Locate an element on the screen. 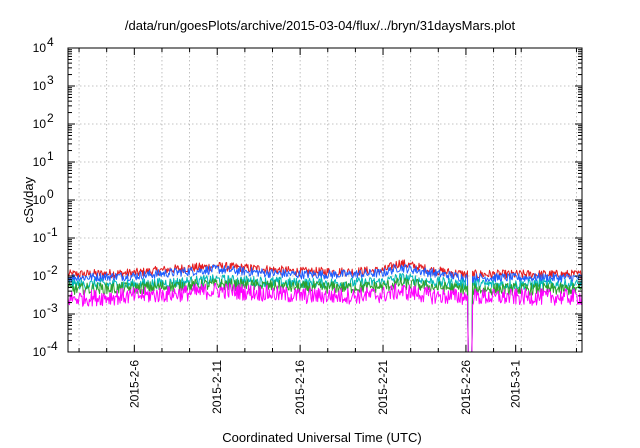 This screenshot has width=640, height=448. x-tick-label: 2015-2-16 is located at coordinates (300, 387).